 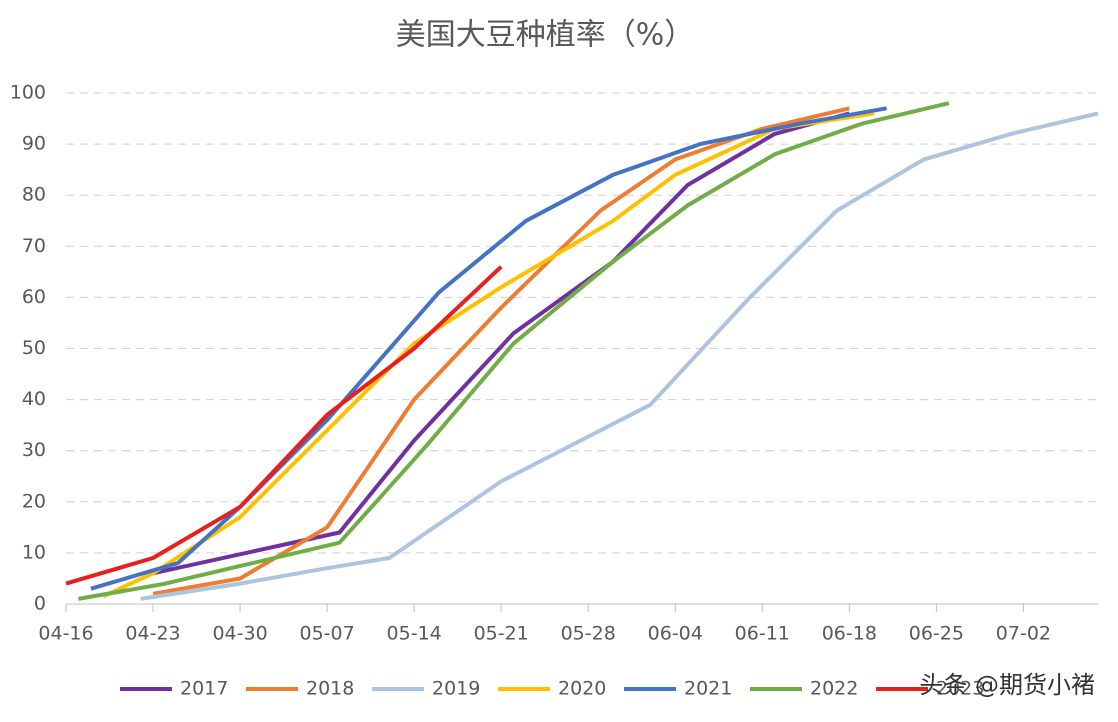 I want to click on x-tick-label: 06-25, so click(x=936, y=634).